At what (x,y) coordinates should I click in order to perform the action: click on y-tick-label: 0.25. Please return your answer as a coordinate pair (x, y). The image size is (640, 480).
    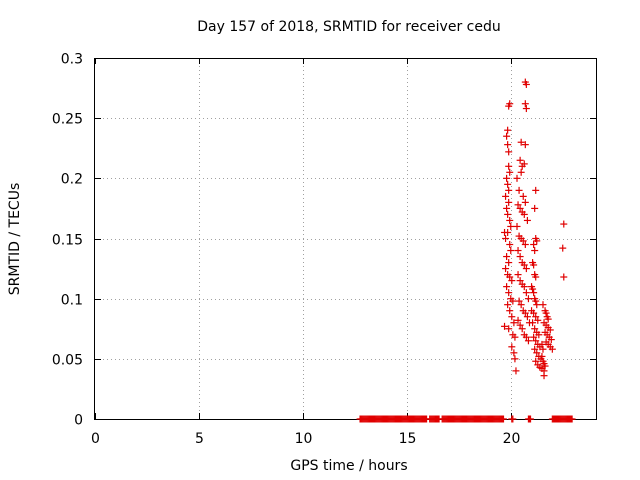
    Looking at the image, I should click on (67, 120).